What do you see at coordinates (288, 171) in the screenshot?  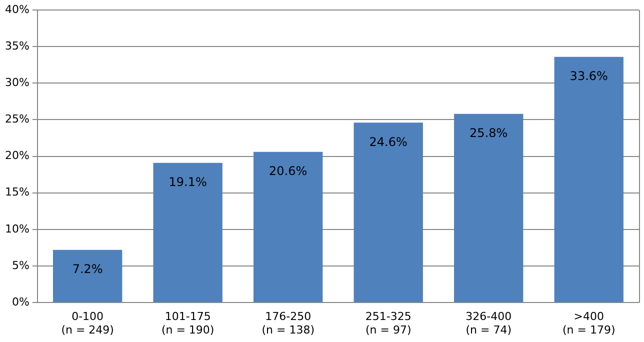 I see `data-label: 20.6%` at bounding box center [288, 171].